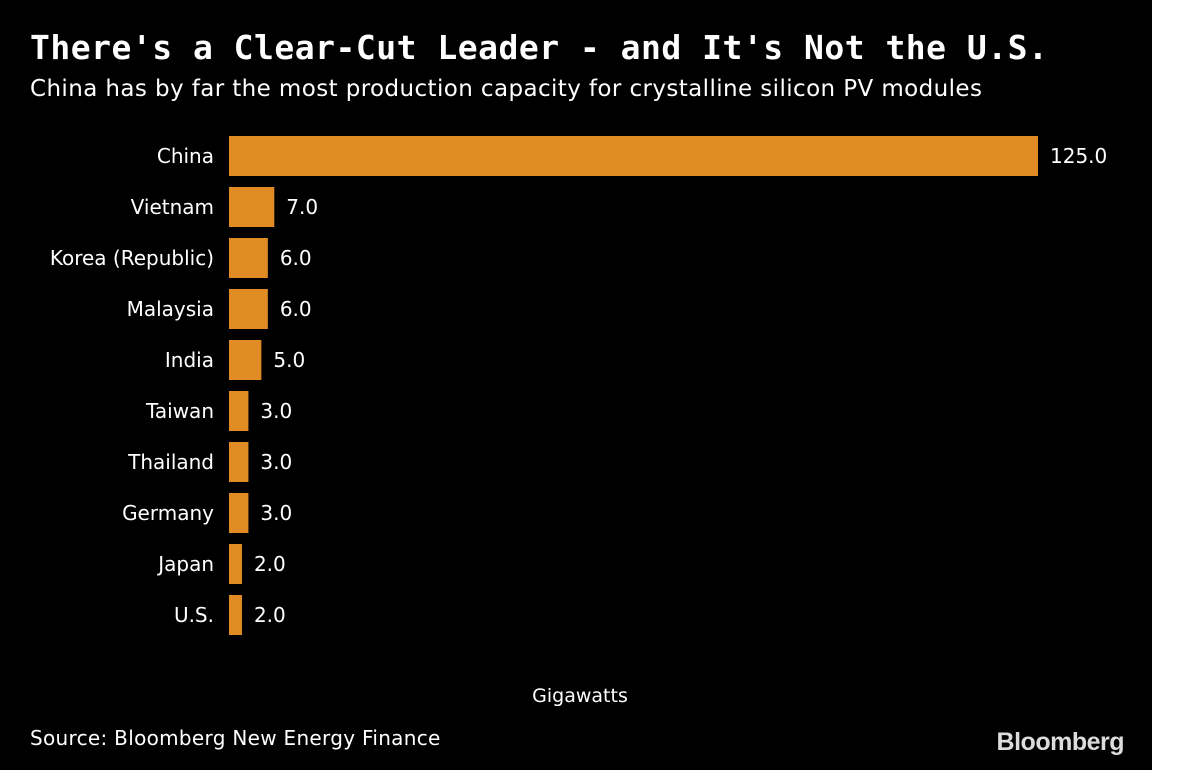 This screenshot has width=1200, height=770. Describe the element at coordinates (185, 564) in the screenshot. I see `category-label: Japan` at that location.